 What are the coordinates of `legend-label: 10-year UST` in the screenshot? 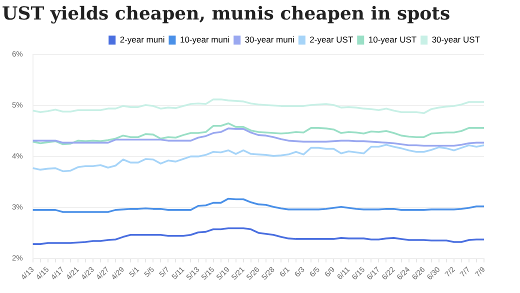 It's located at (392, 39).